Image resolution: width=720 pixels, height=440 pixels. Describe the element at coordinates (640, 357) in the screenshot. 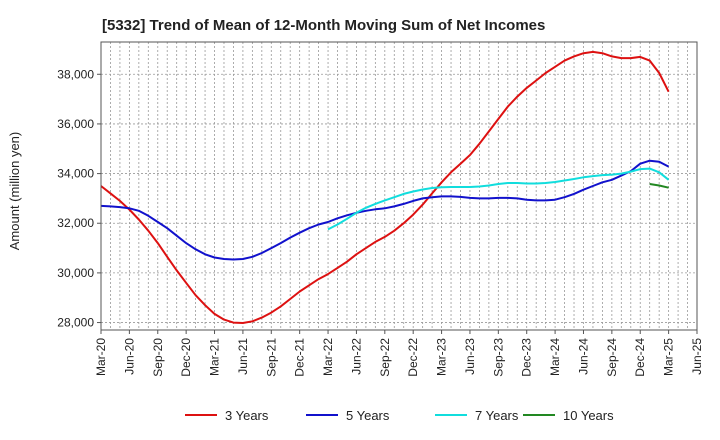

I see `x-tick-label: Dec-24` at that location.